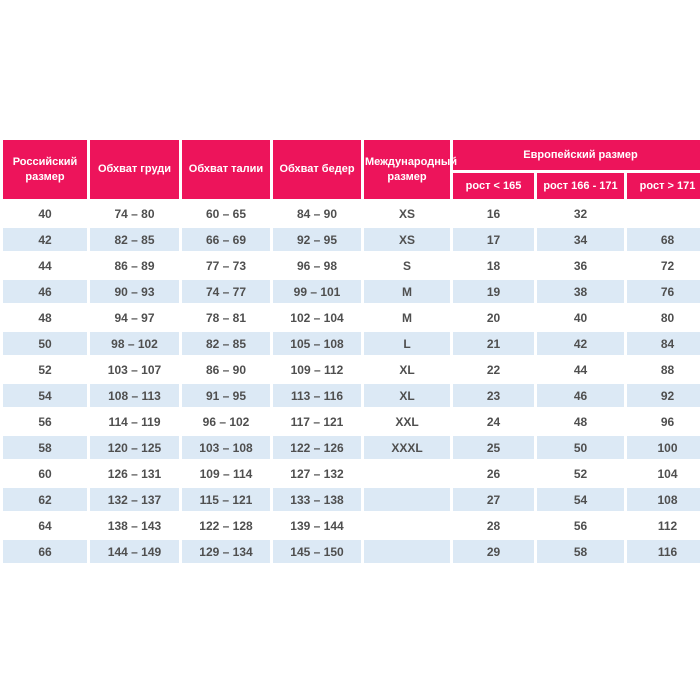 This screenshot has height=700, width=700. Describe the element at coordinates (134, 447) in the screenshot. I see `table-cell: 120 – 125` at that location.